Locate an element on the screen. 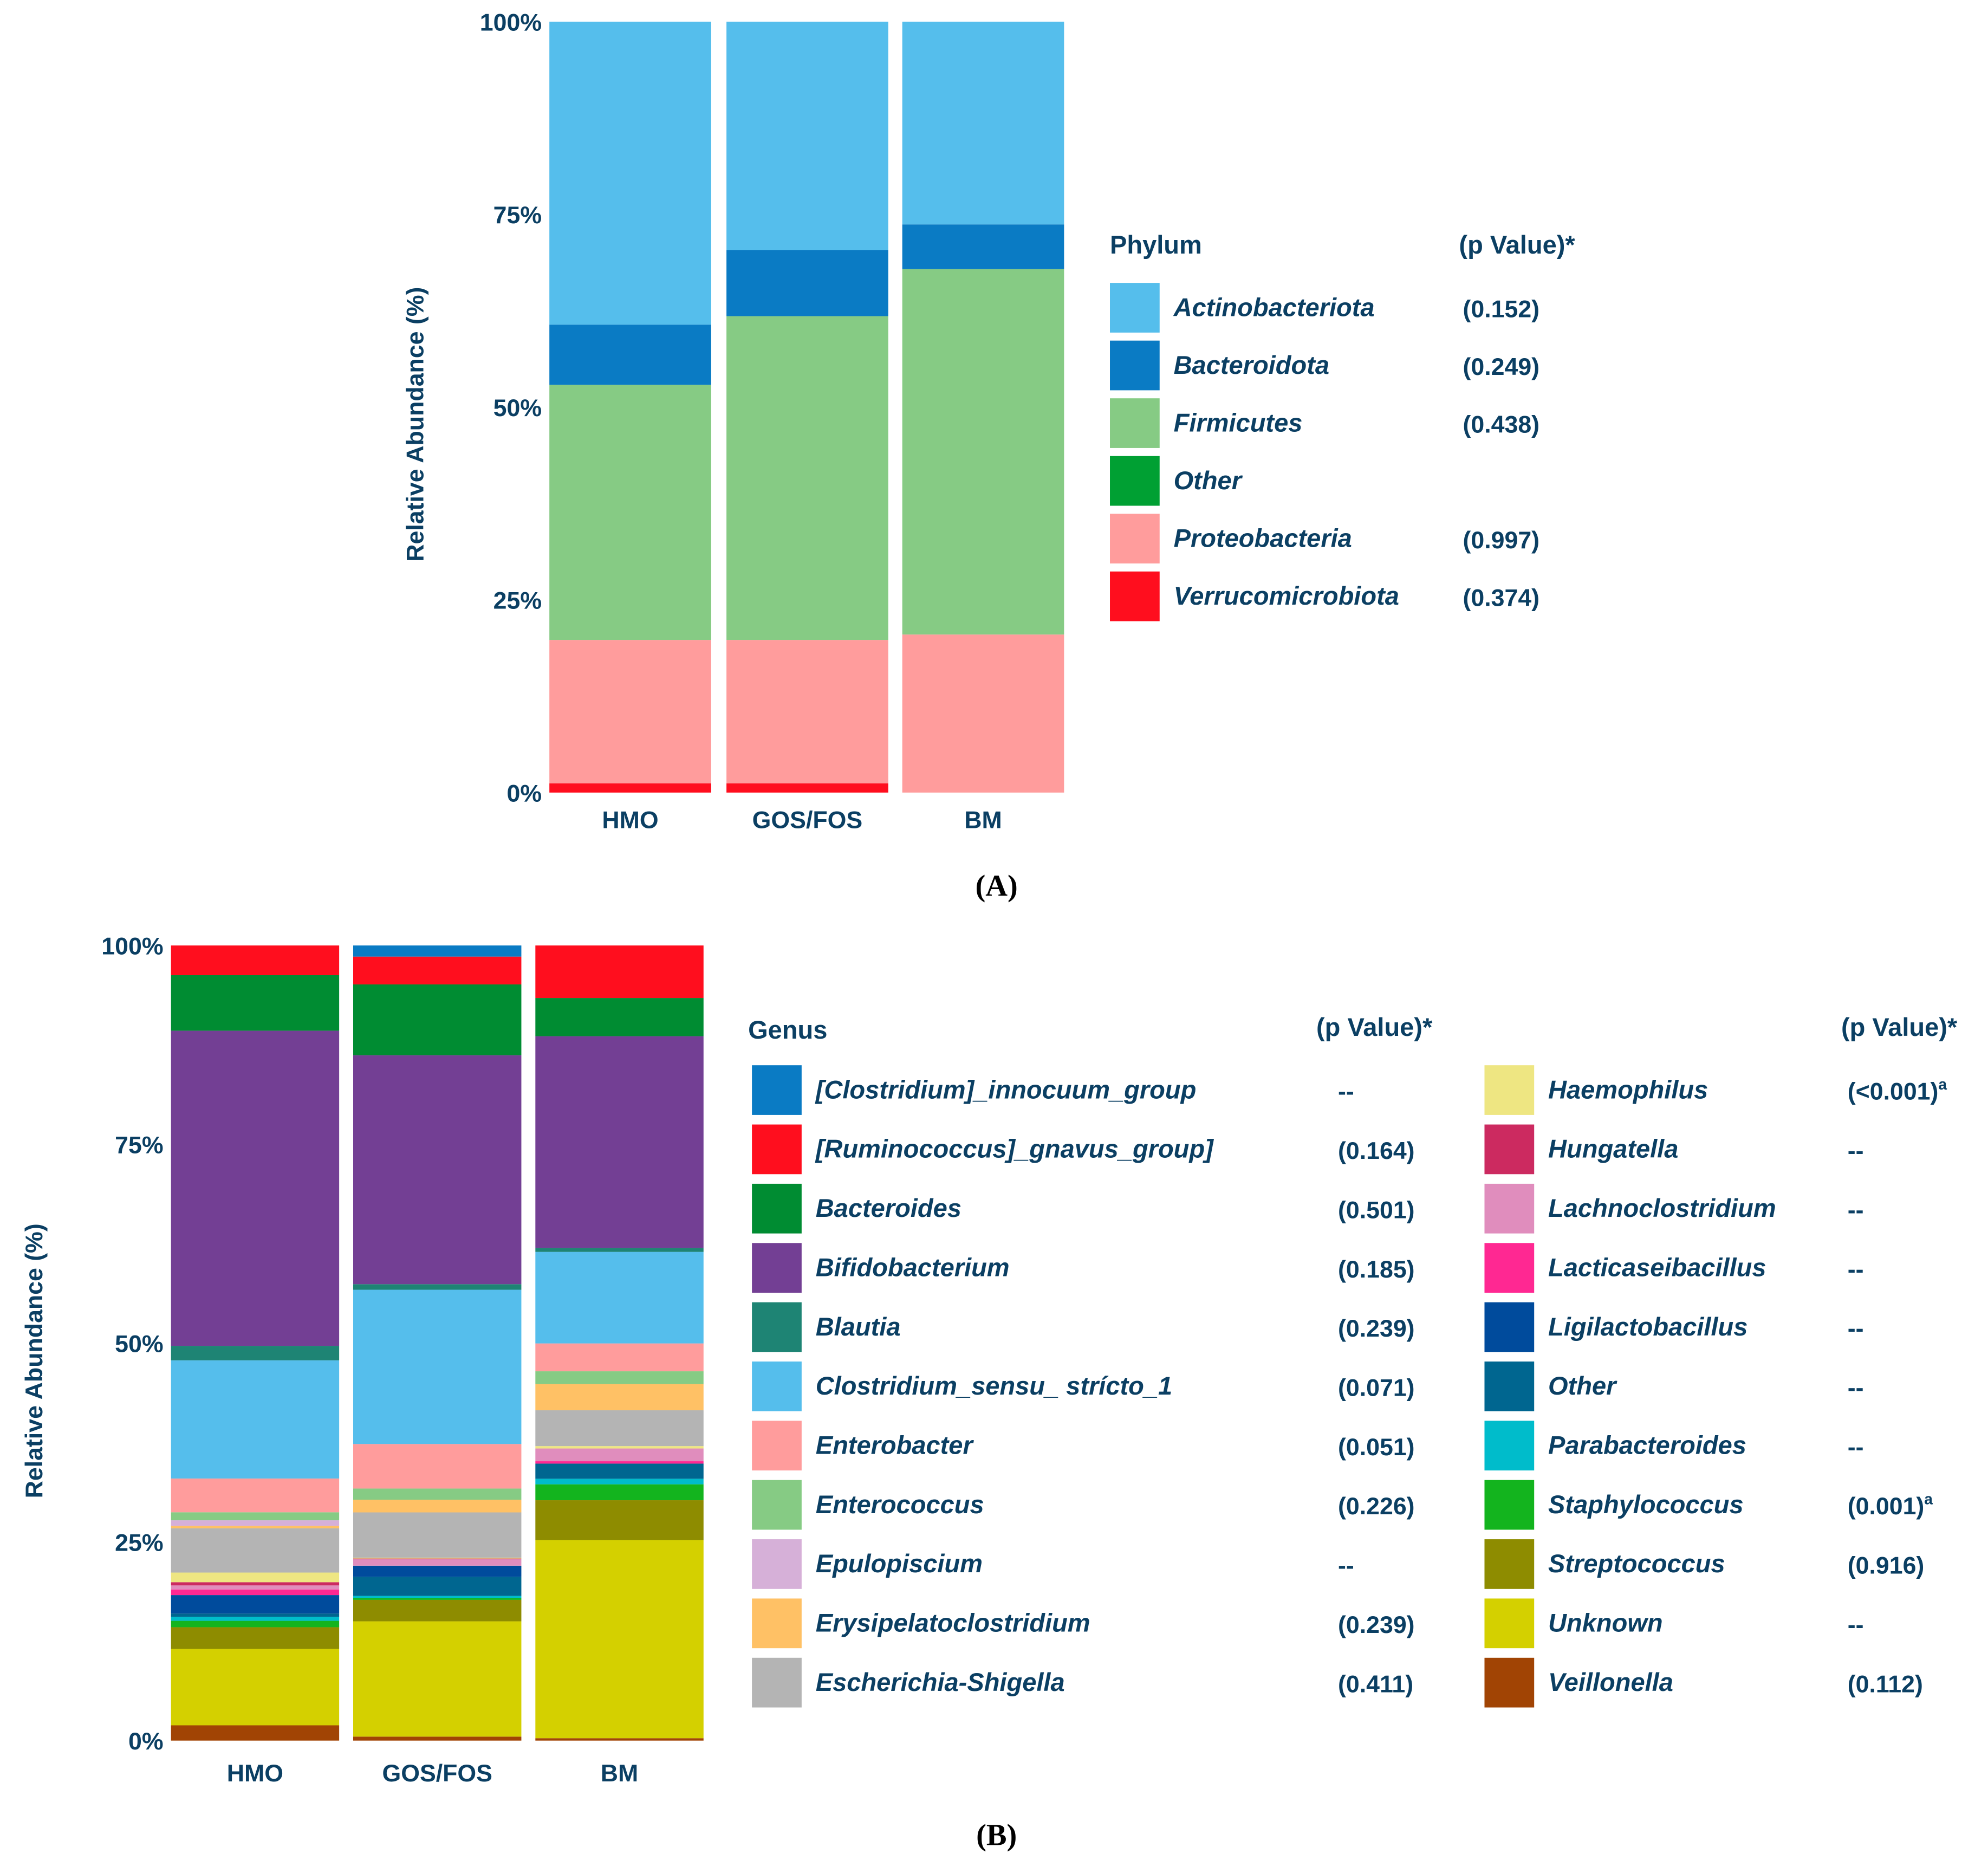 The image size is (1988, 1854). bar-segment-gosfos-enterobacter is located at coordinates (438, 1466).